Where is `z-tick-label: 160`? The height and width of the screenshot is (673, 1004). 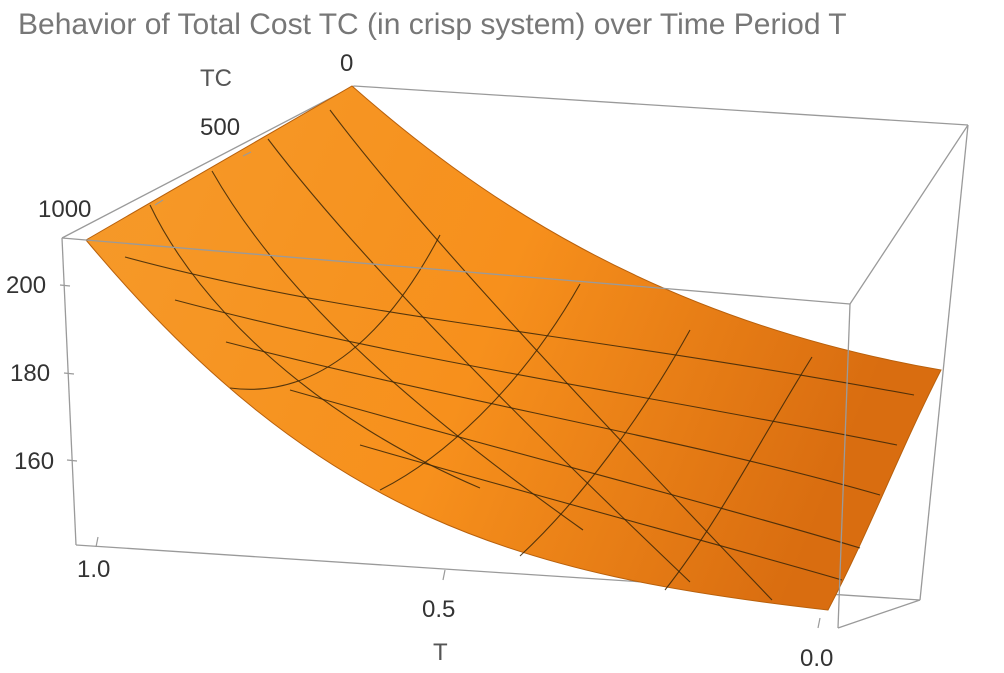
z-tick-label: 160 is located at coordinates (34, 461).